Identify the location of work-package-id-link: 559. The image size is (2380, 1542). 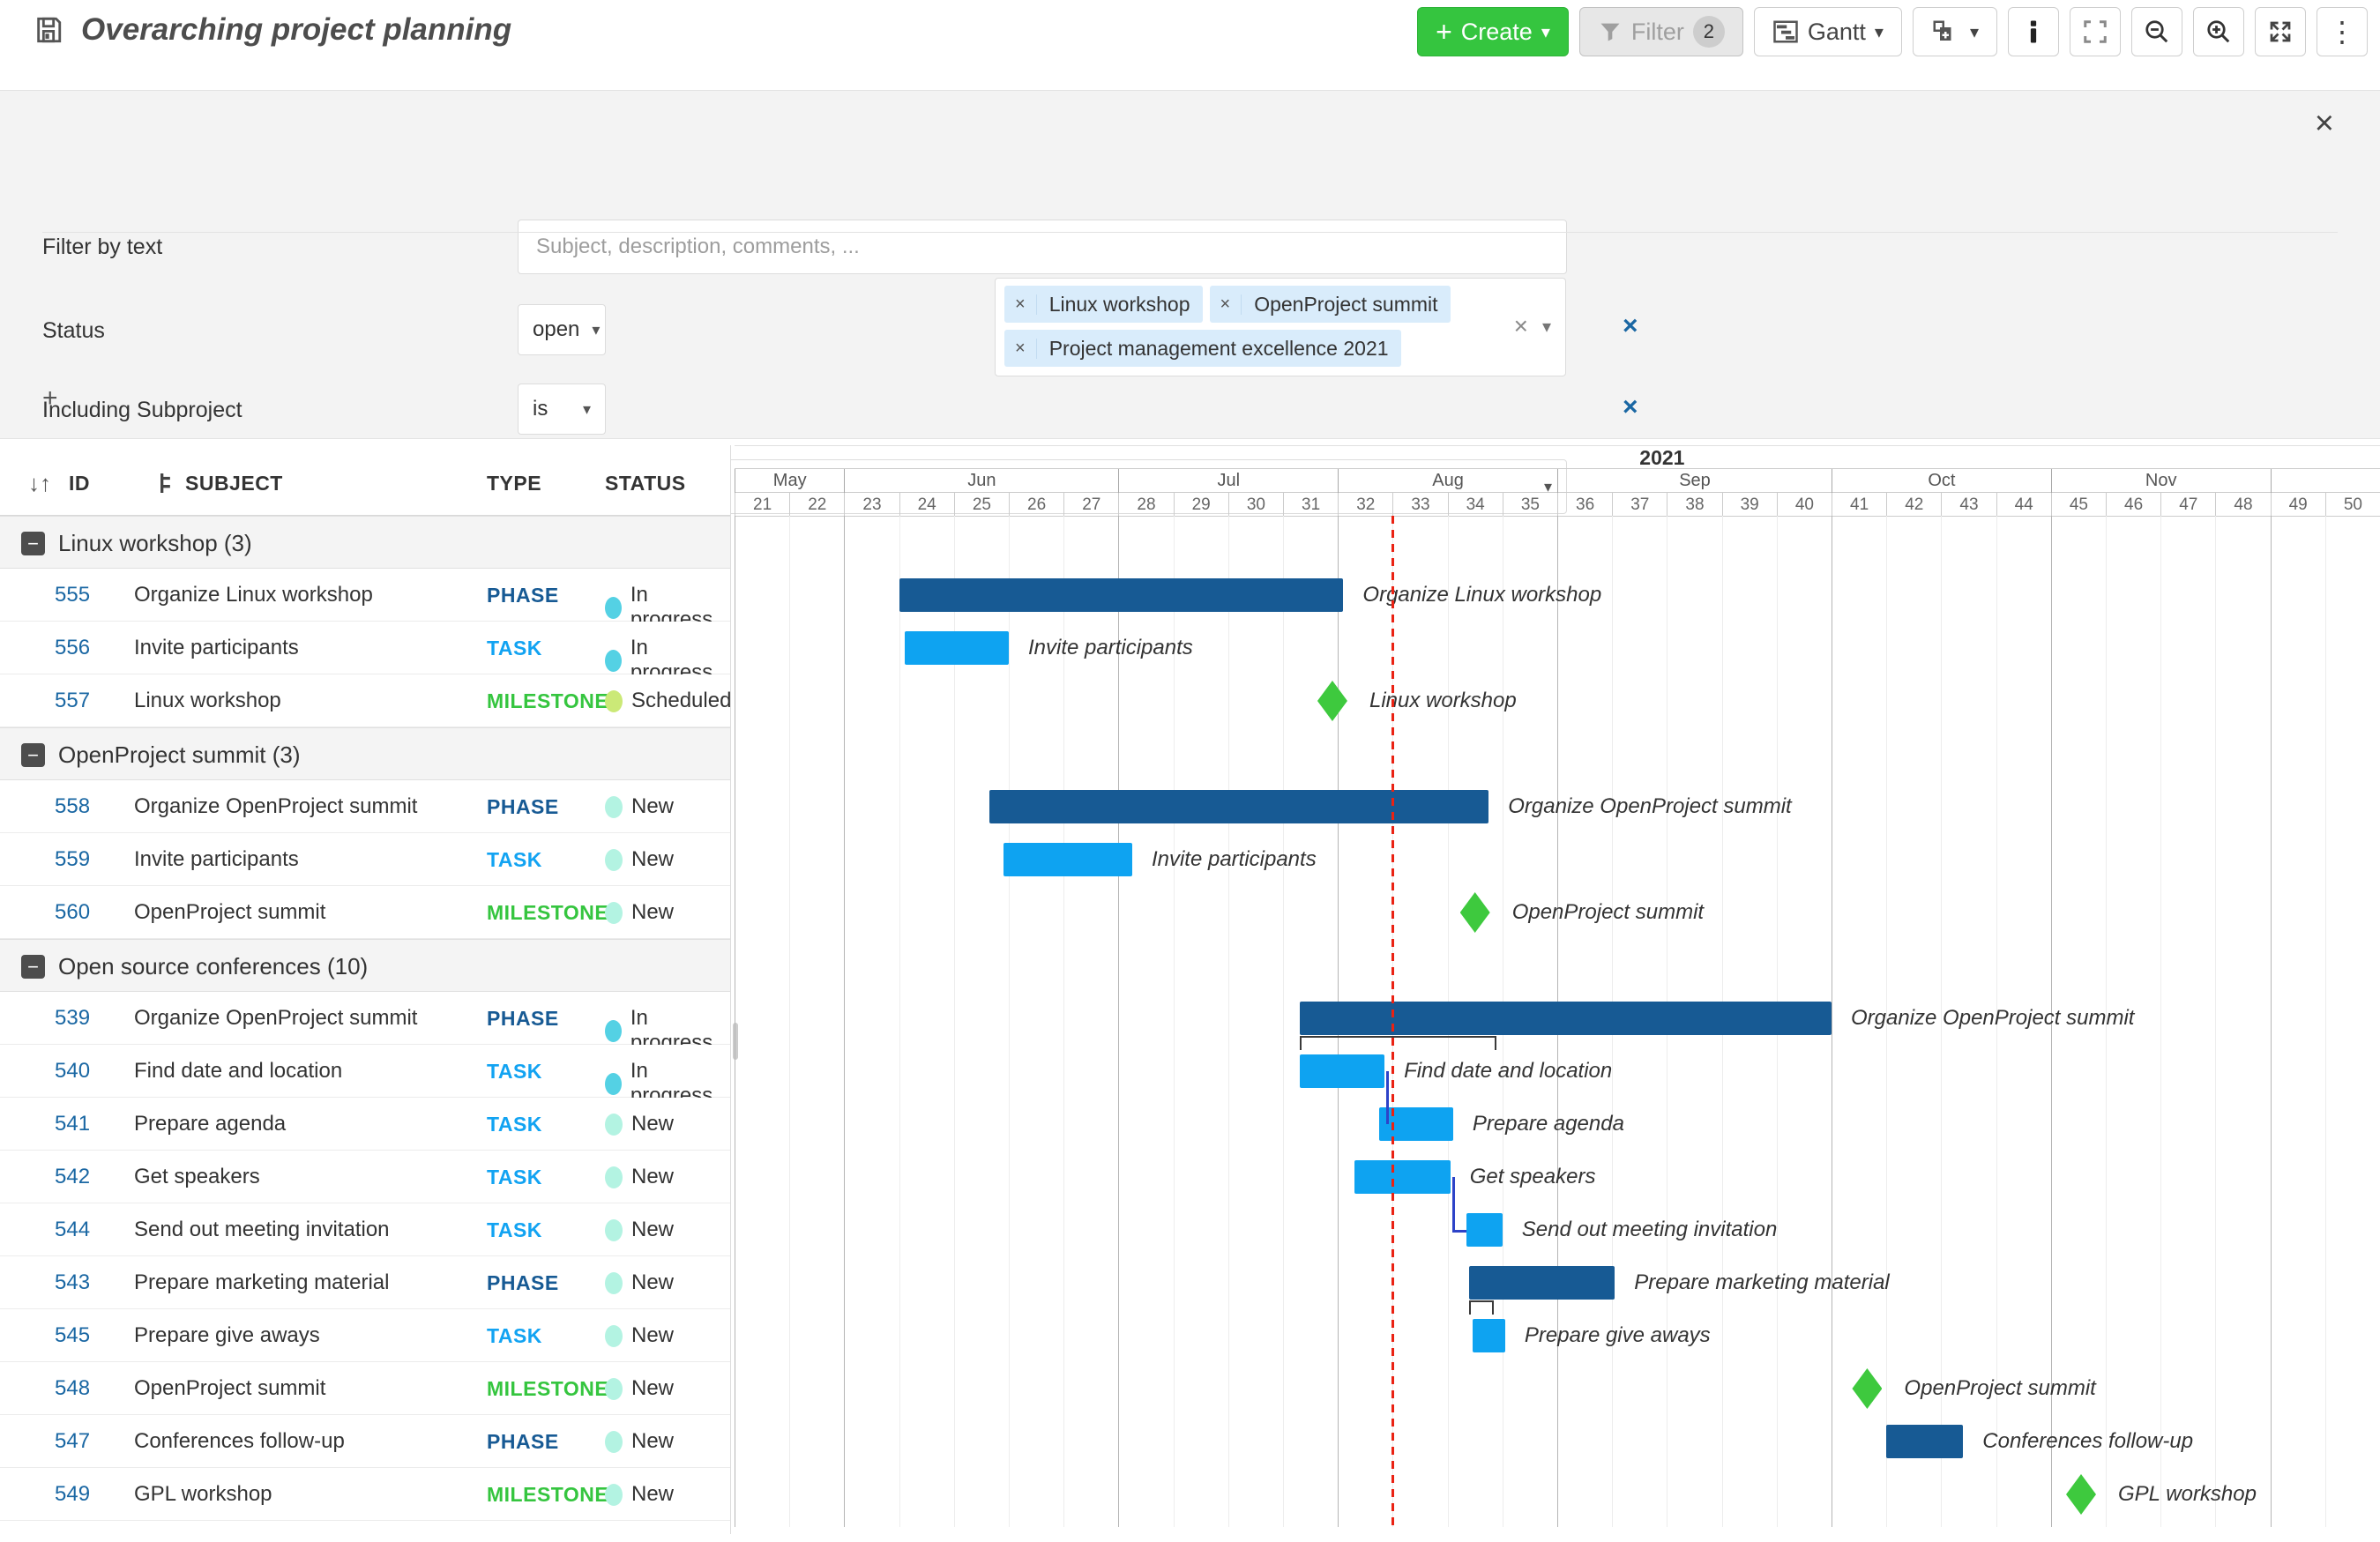
(73, 859).